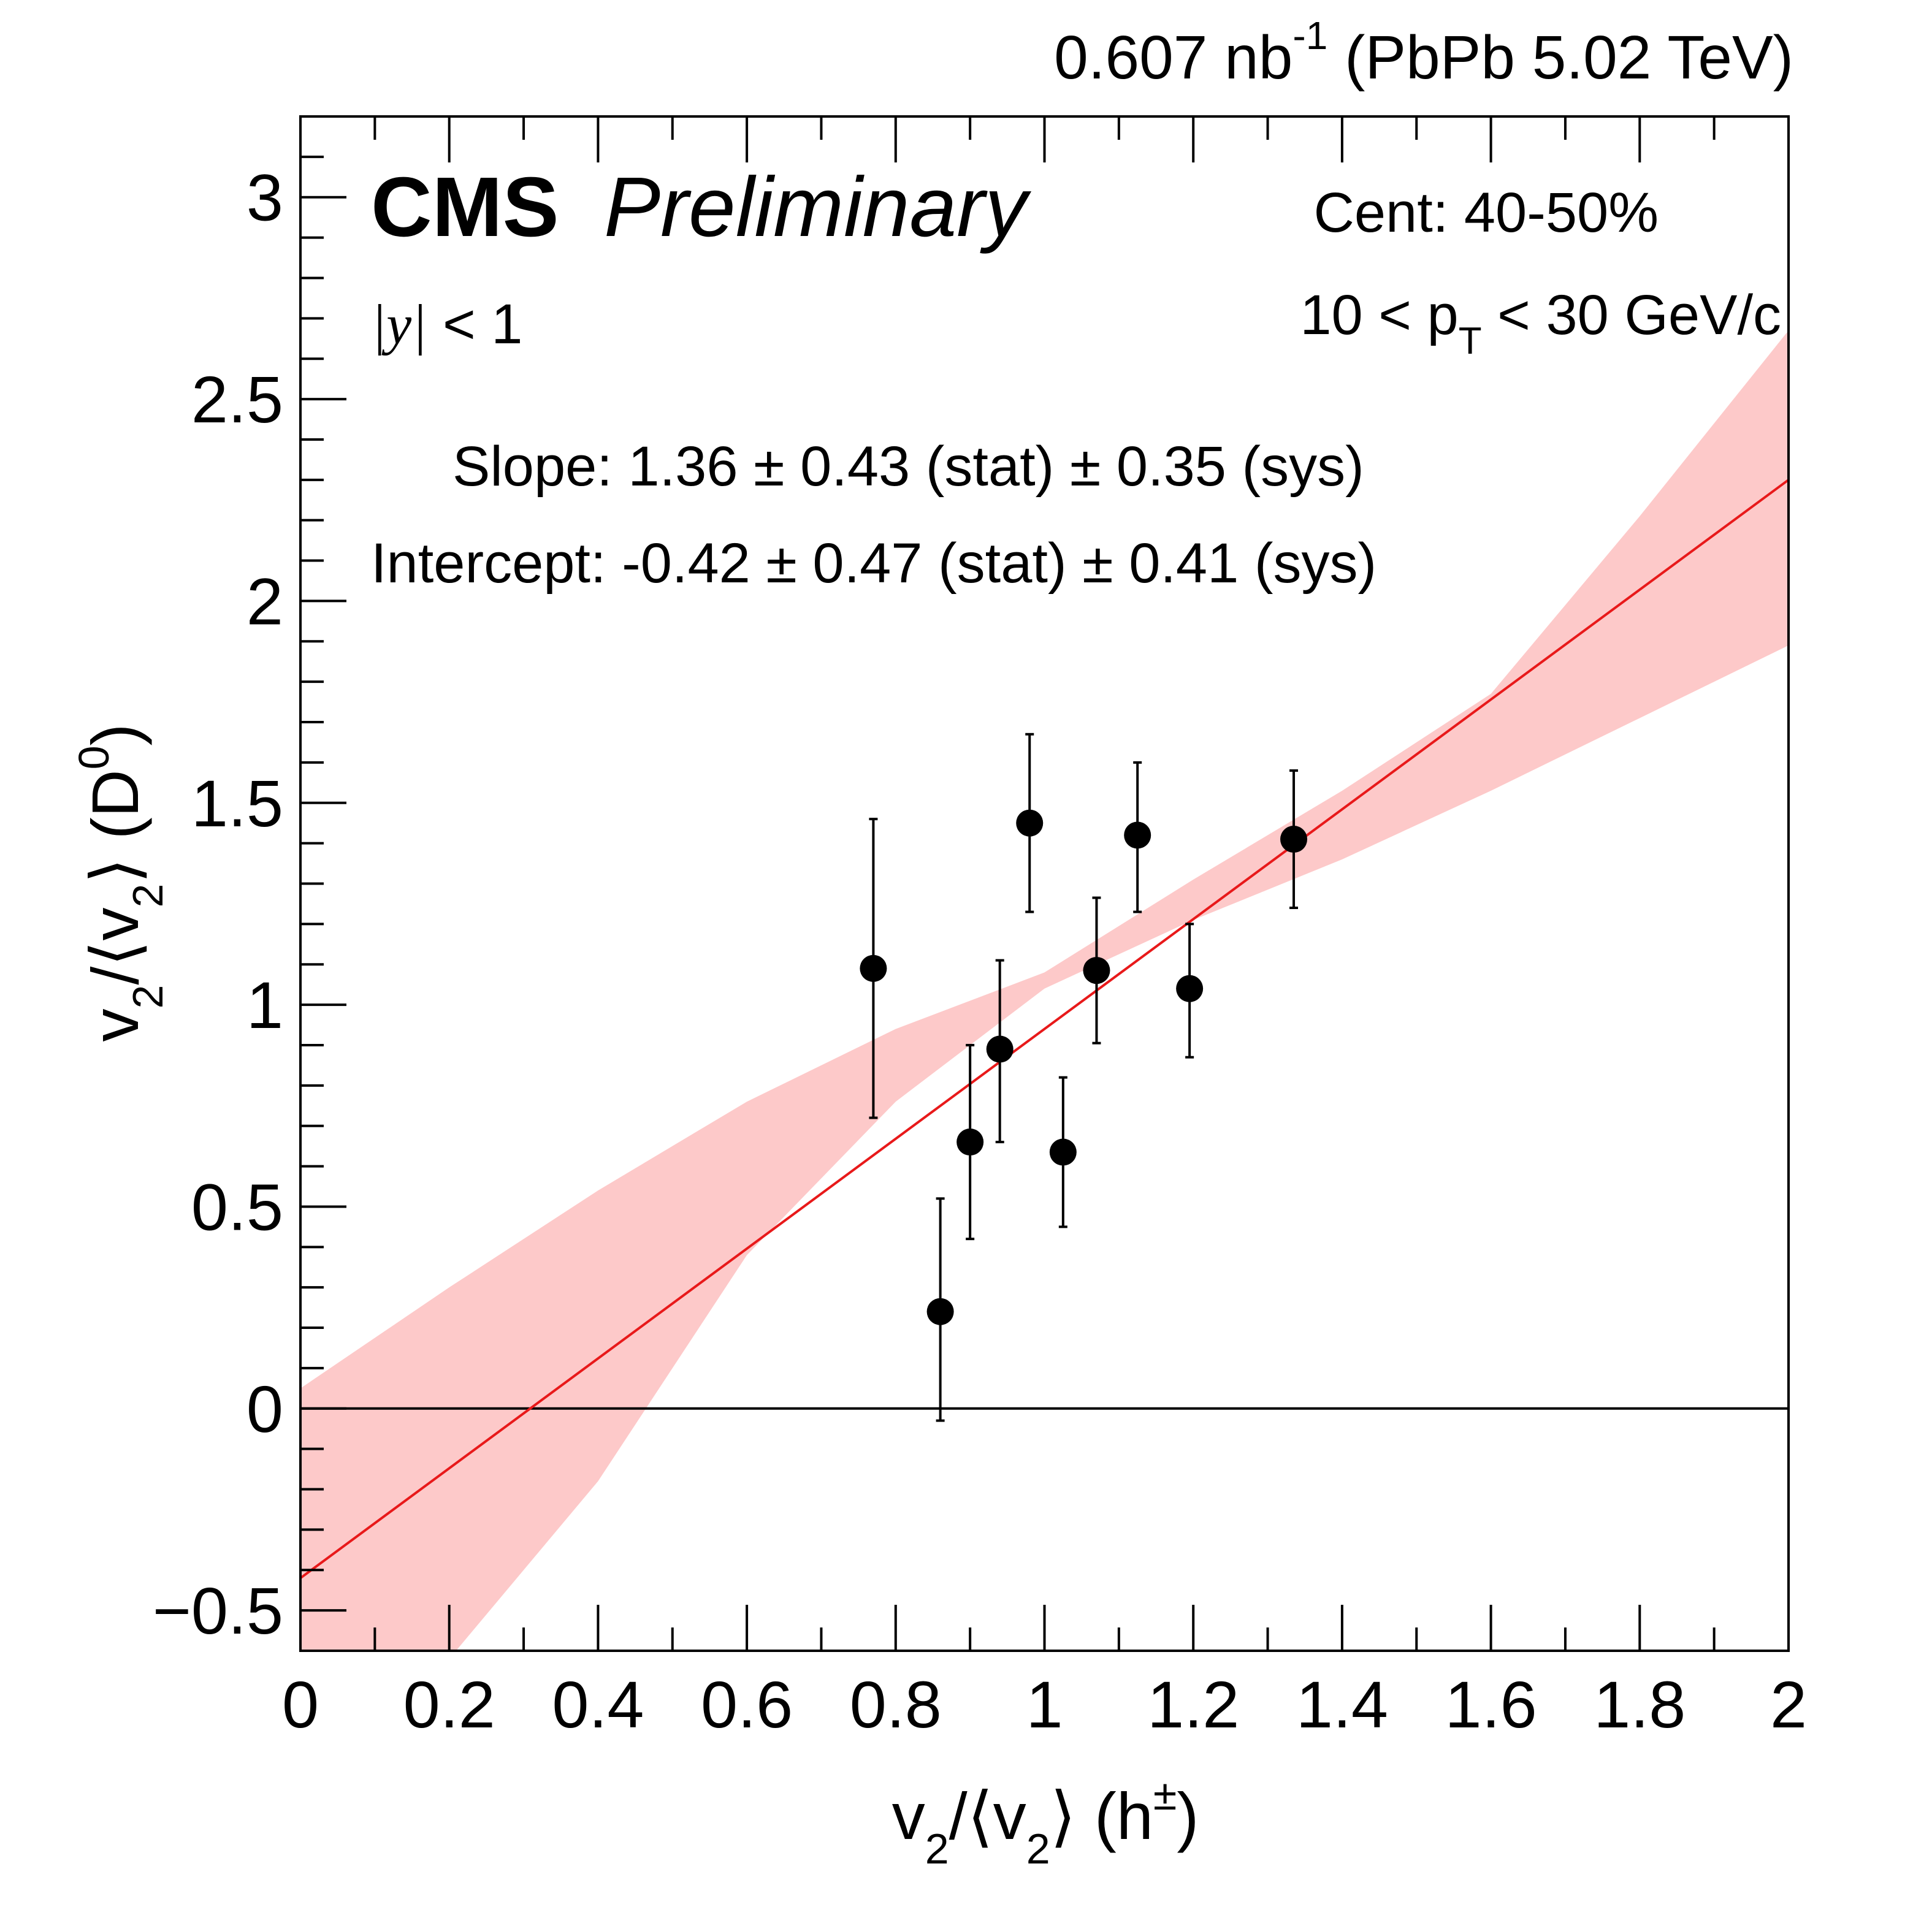 The height and width of the screenshot is (1907, 1932). Describe the element at coordinates (1640, 1704) in the screenshot. I see `x-tick-label: 1.8` at that location.